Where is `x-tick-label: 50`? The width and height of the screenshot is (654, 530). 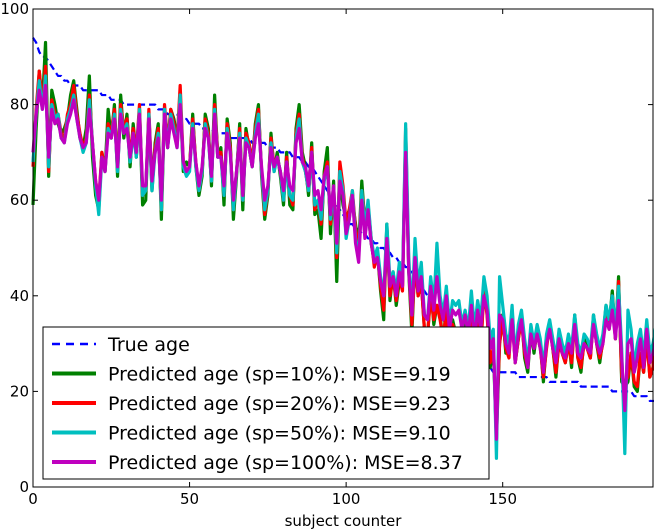 x-tick-label: 50 is located at coordinates (189, 499).